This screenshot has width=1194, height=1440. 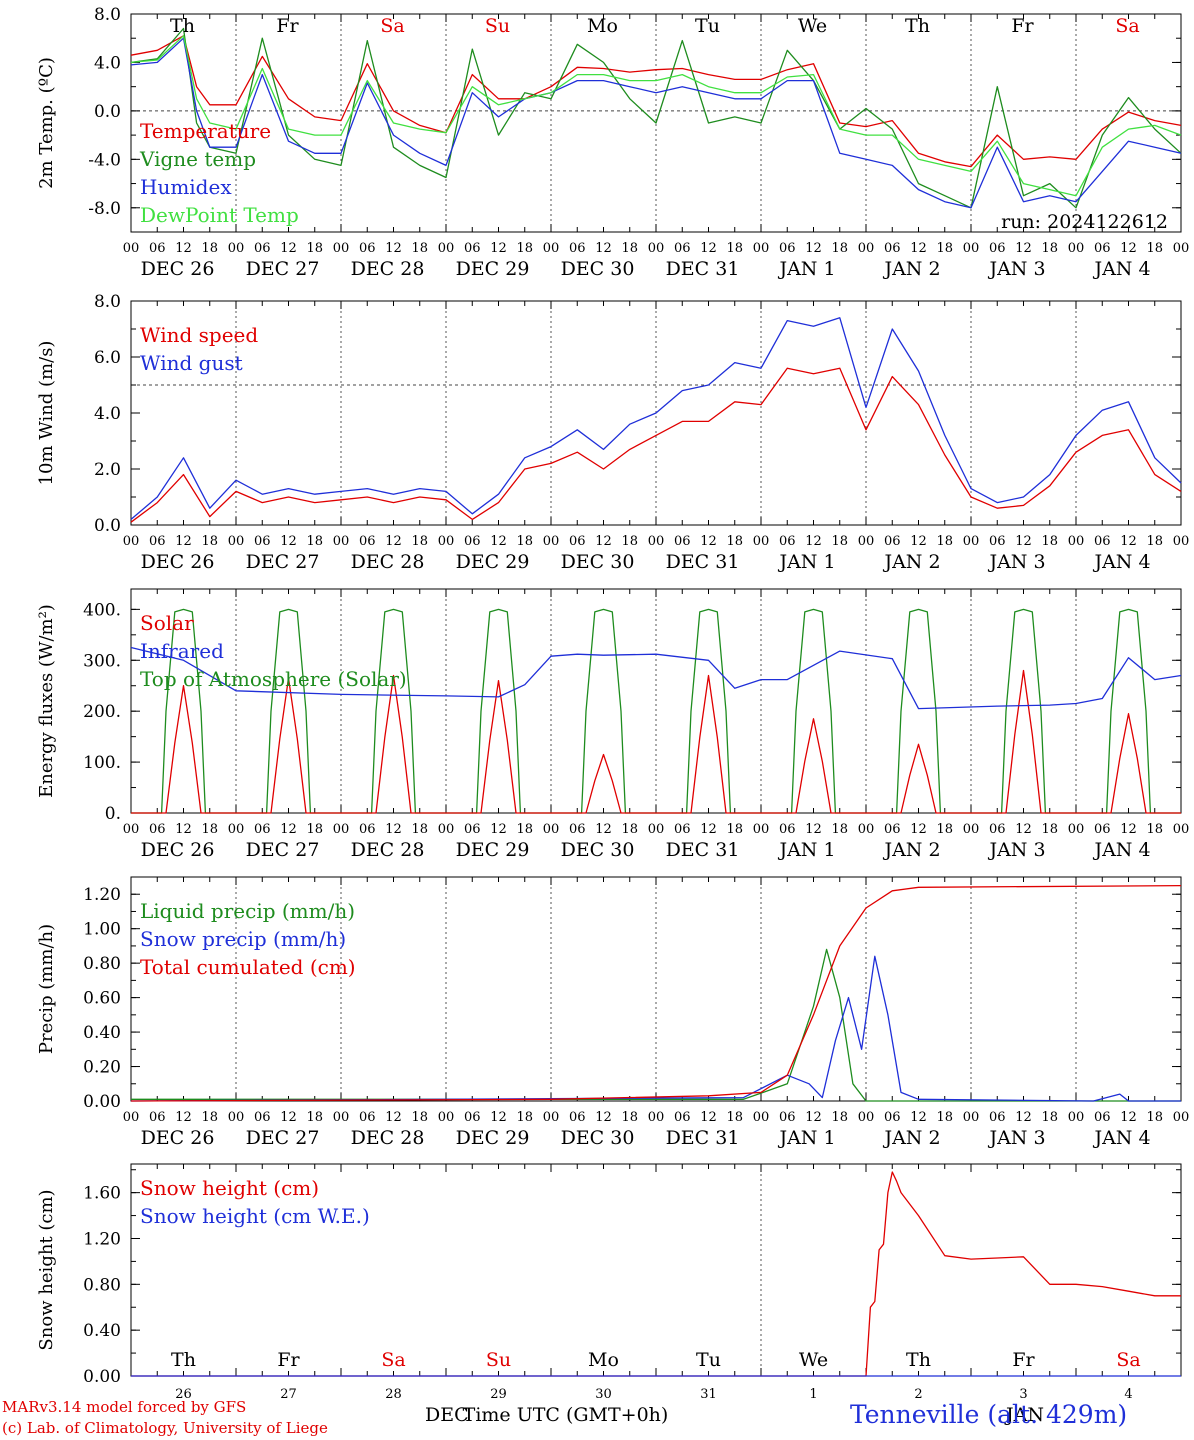 What do you see at coordinates (102, 1285) in the screenshot?
I see `y-tick-label: 0.80` at bounding box center [102, 1285].